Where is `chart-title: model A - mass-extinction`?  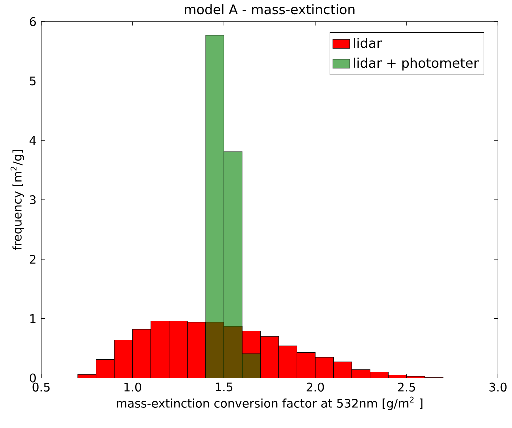 chart-title: model A - mass-extinction is located at coordinates (270, 9).